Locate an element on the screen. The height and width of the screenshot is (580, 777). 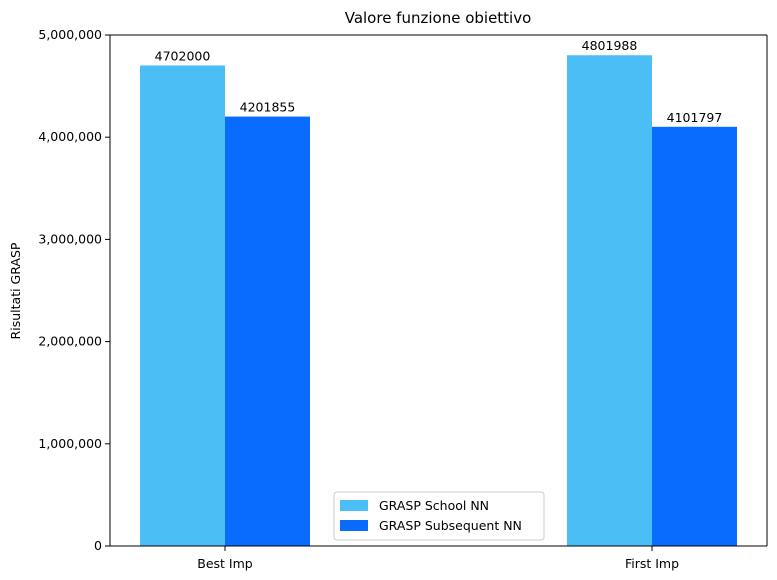
y-tick-label: 5,000,000 is located at coordinates (70, 34).